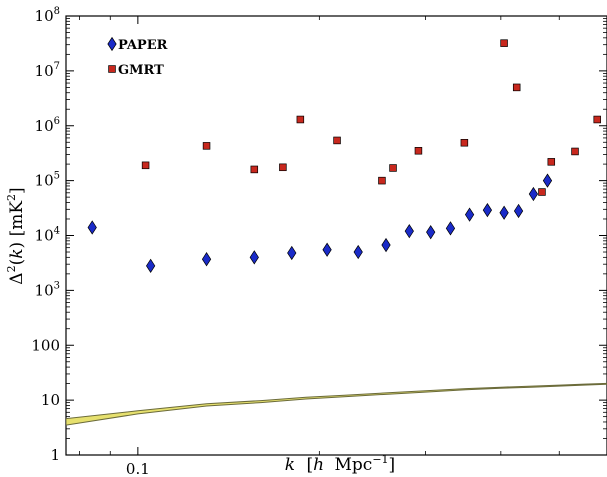 The width and height of the screenshot is (607, 477). Describe the element at coordinates (55, 455) in the screenshot. I see `y-tick-label: 1` at that location.